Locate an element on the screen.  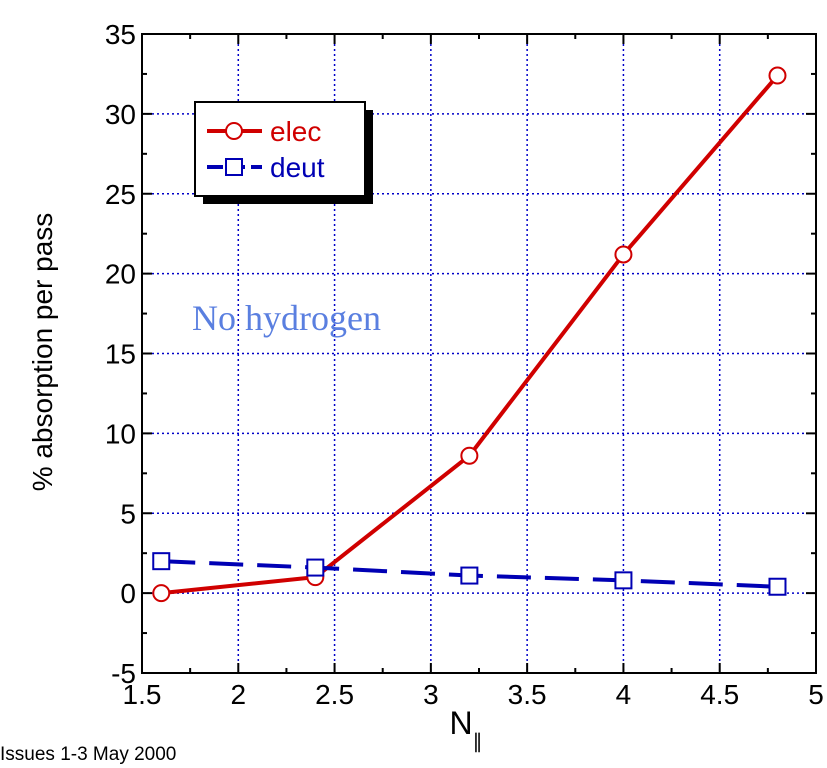
y-tick-label: 15 is located at coordinates (120, 354).